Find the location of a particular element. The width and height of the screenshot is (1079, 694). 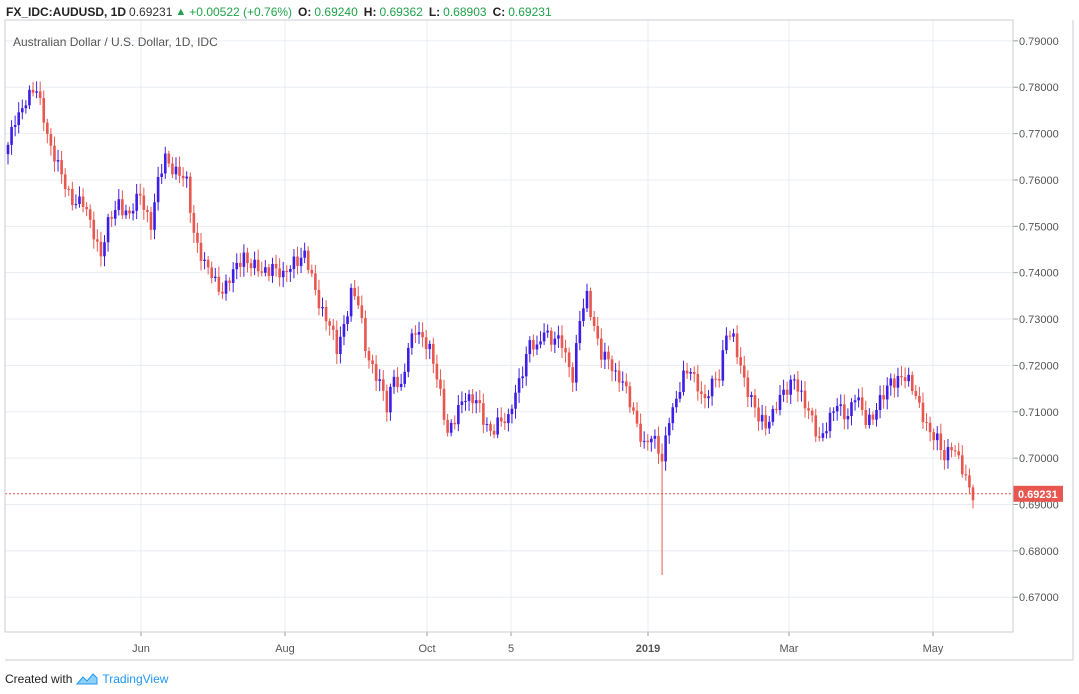

price-tick-label: 0.69000 is located at coordinates (1039, 506).